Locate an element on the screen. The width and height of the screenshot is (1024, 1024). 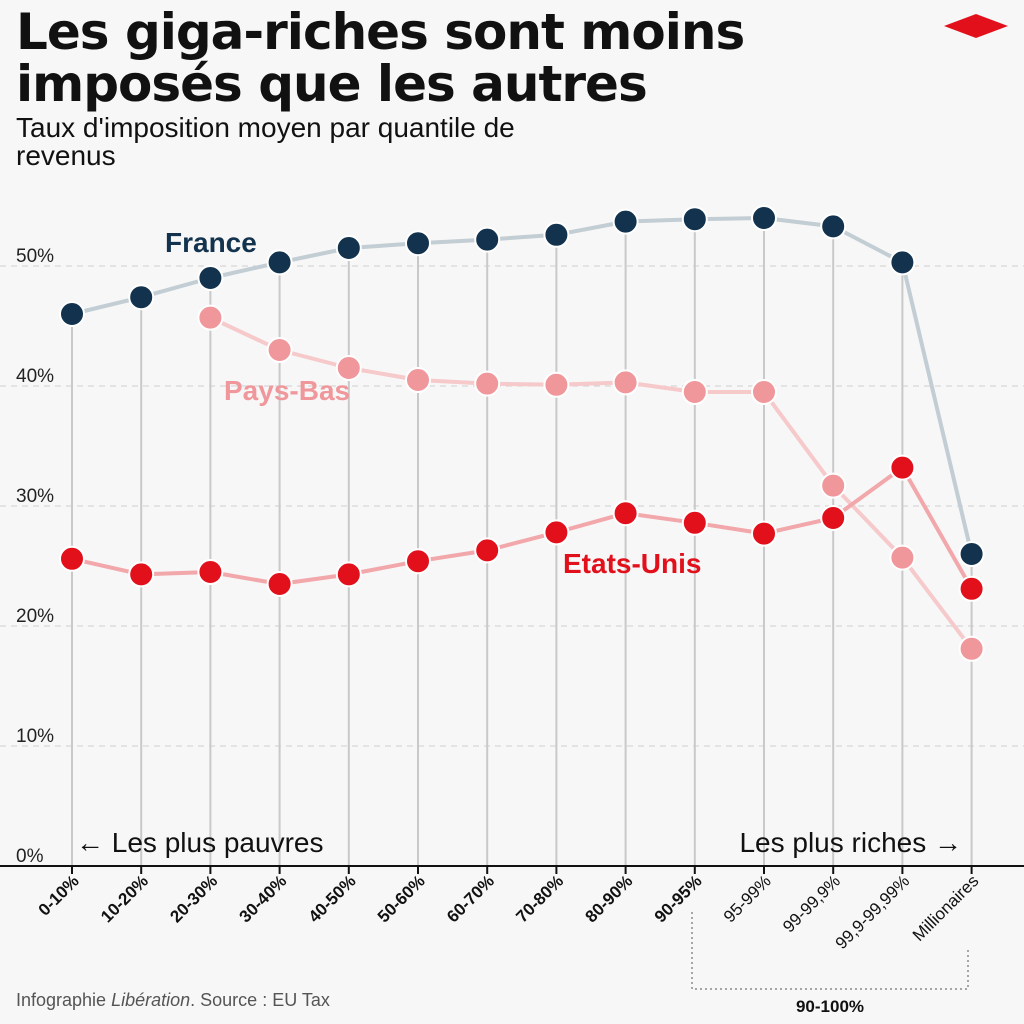
x-tick-label: 60-70% is located at coordinates (470, 898).